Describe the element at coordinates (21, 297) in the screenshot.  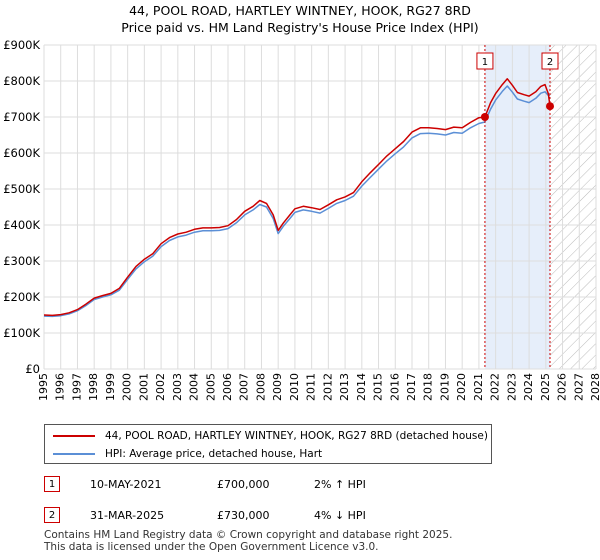
I see `y-tick-label: £200K` at that location.